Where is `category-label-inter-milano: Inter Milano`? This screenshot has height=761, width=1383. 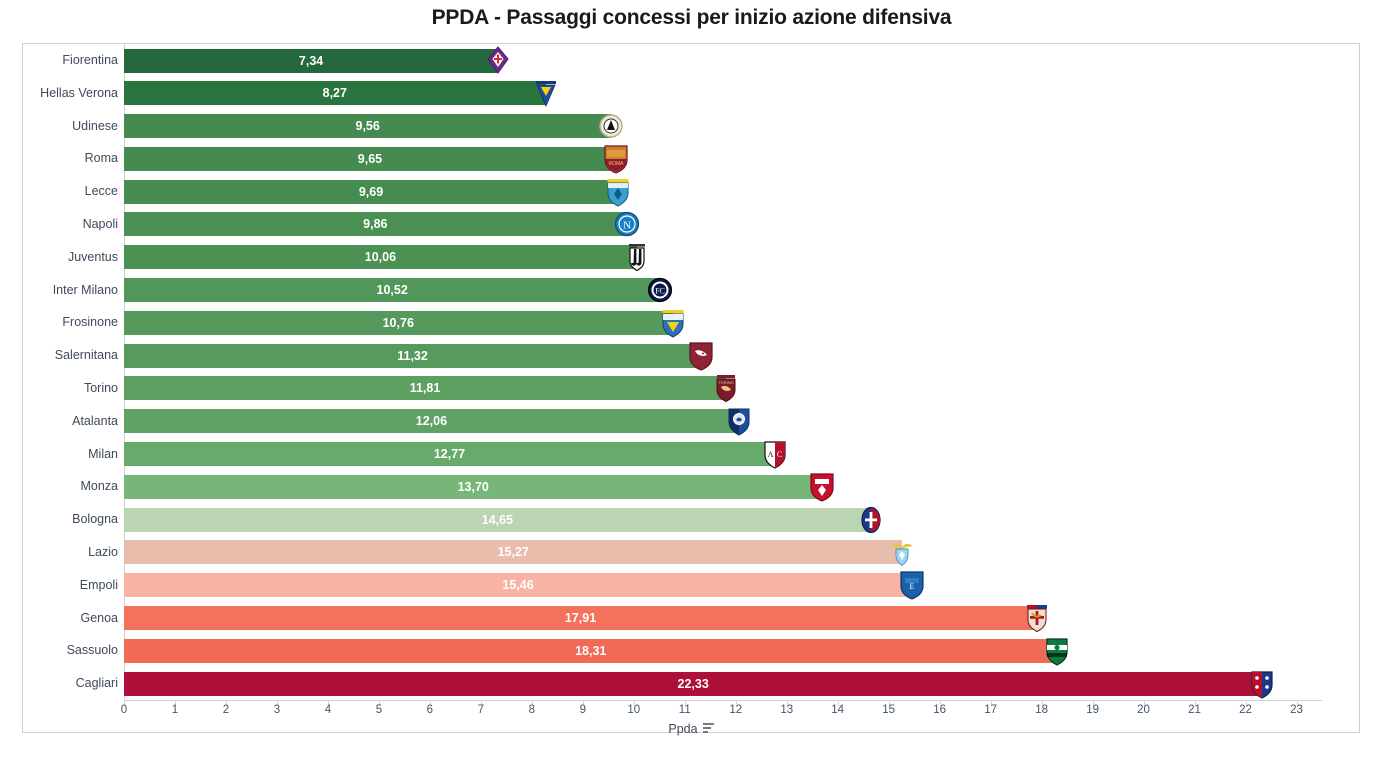
category-label-inter-milano: Inter Milano is located at coordinates (85, 289).